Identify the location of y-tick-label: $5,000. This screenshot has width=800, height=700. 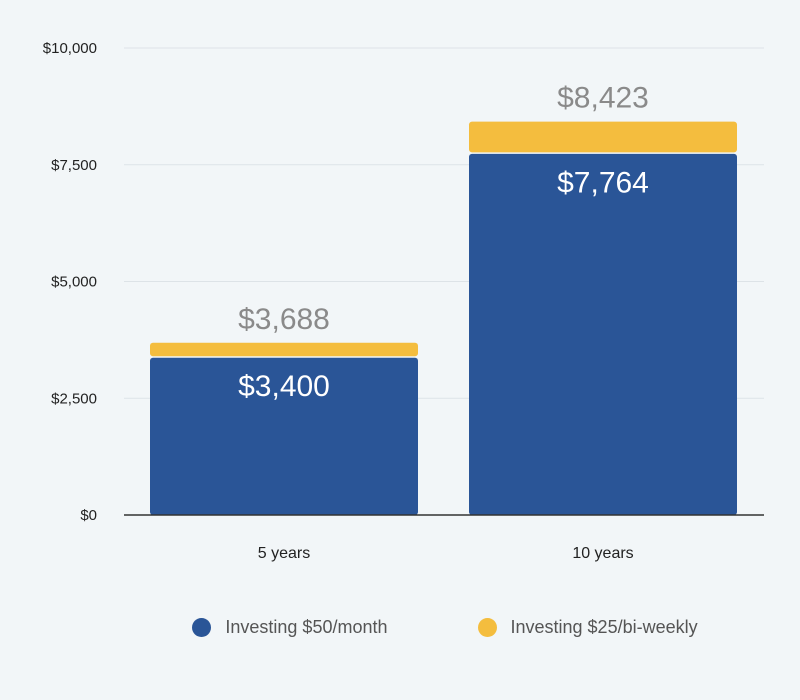
(74, 282).